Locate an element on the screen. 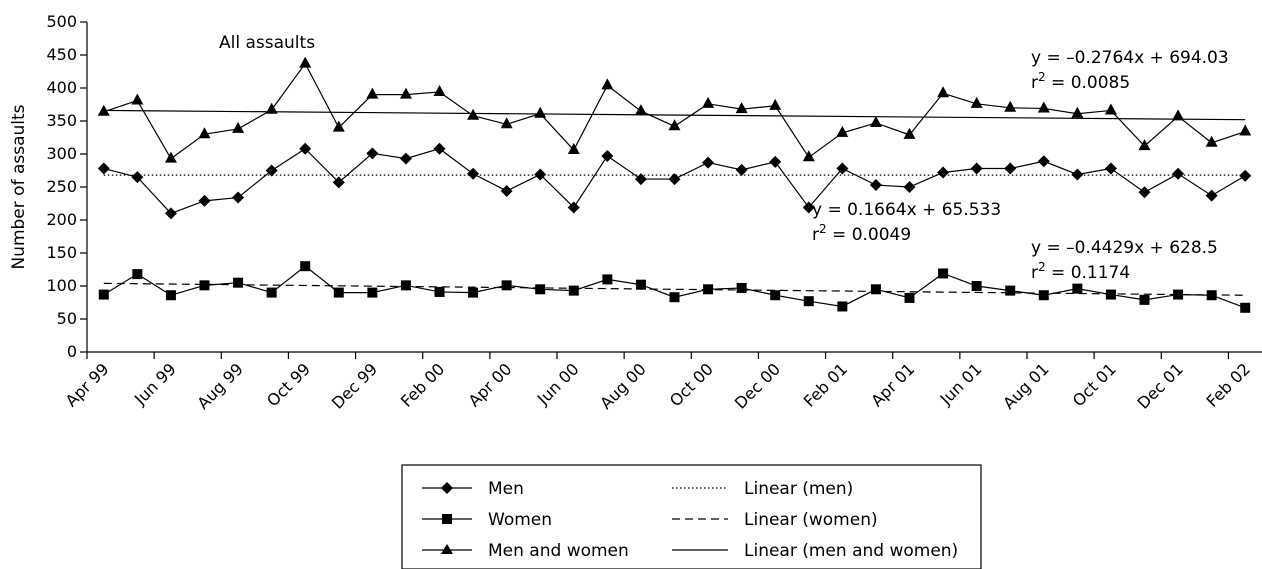 This screenshot has width=1262, height=569. equation-women: y = –0.4429x + 628.5 is located at coordinates (1124, 248).